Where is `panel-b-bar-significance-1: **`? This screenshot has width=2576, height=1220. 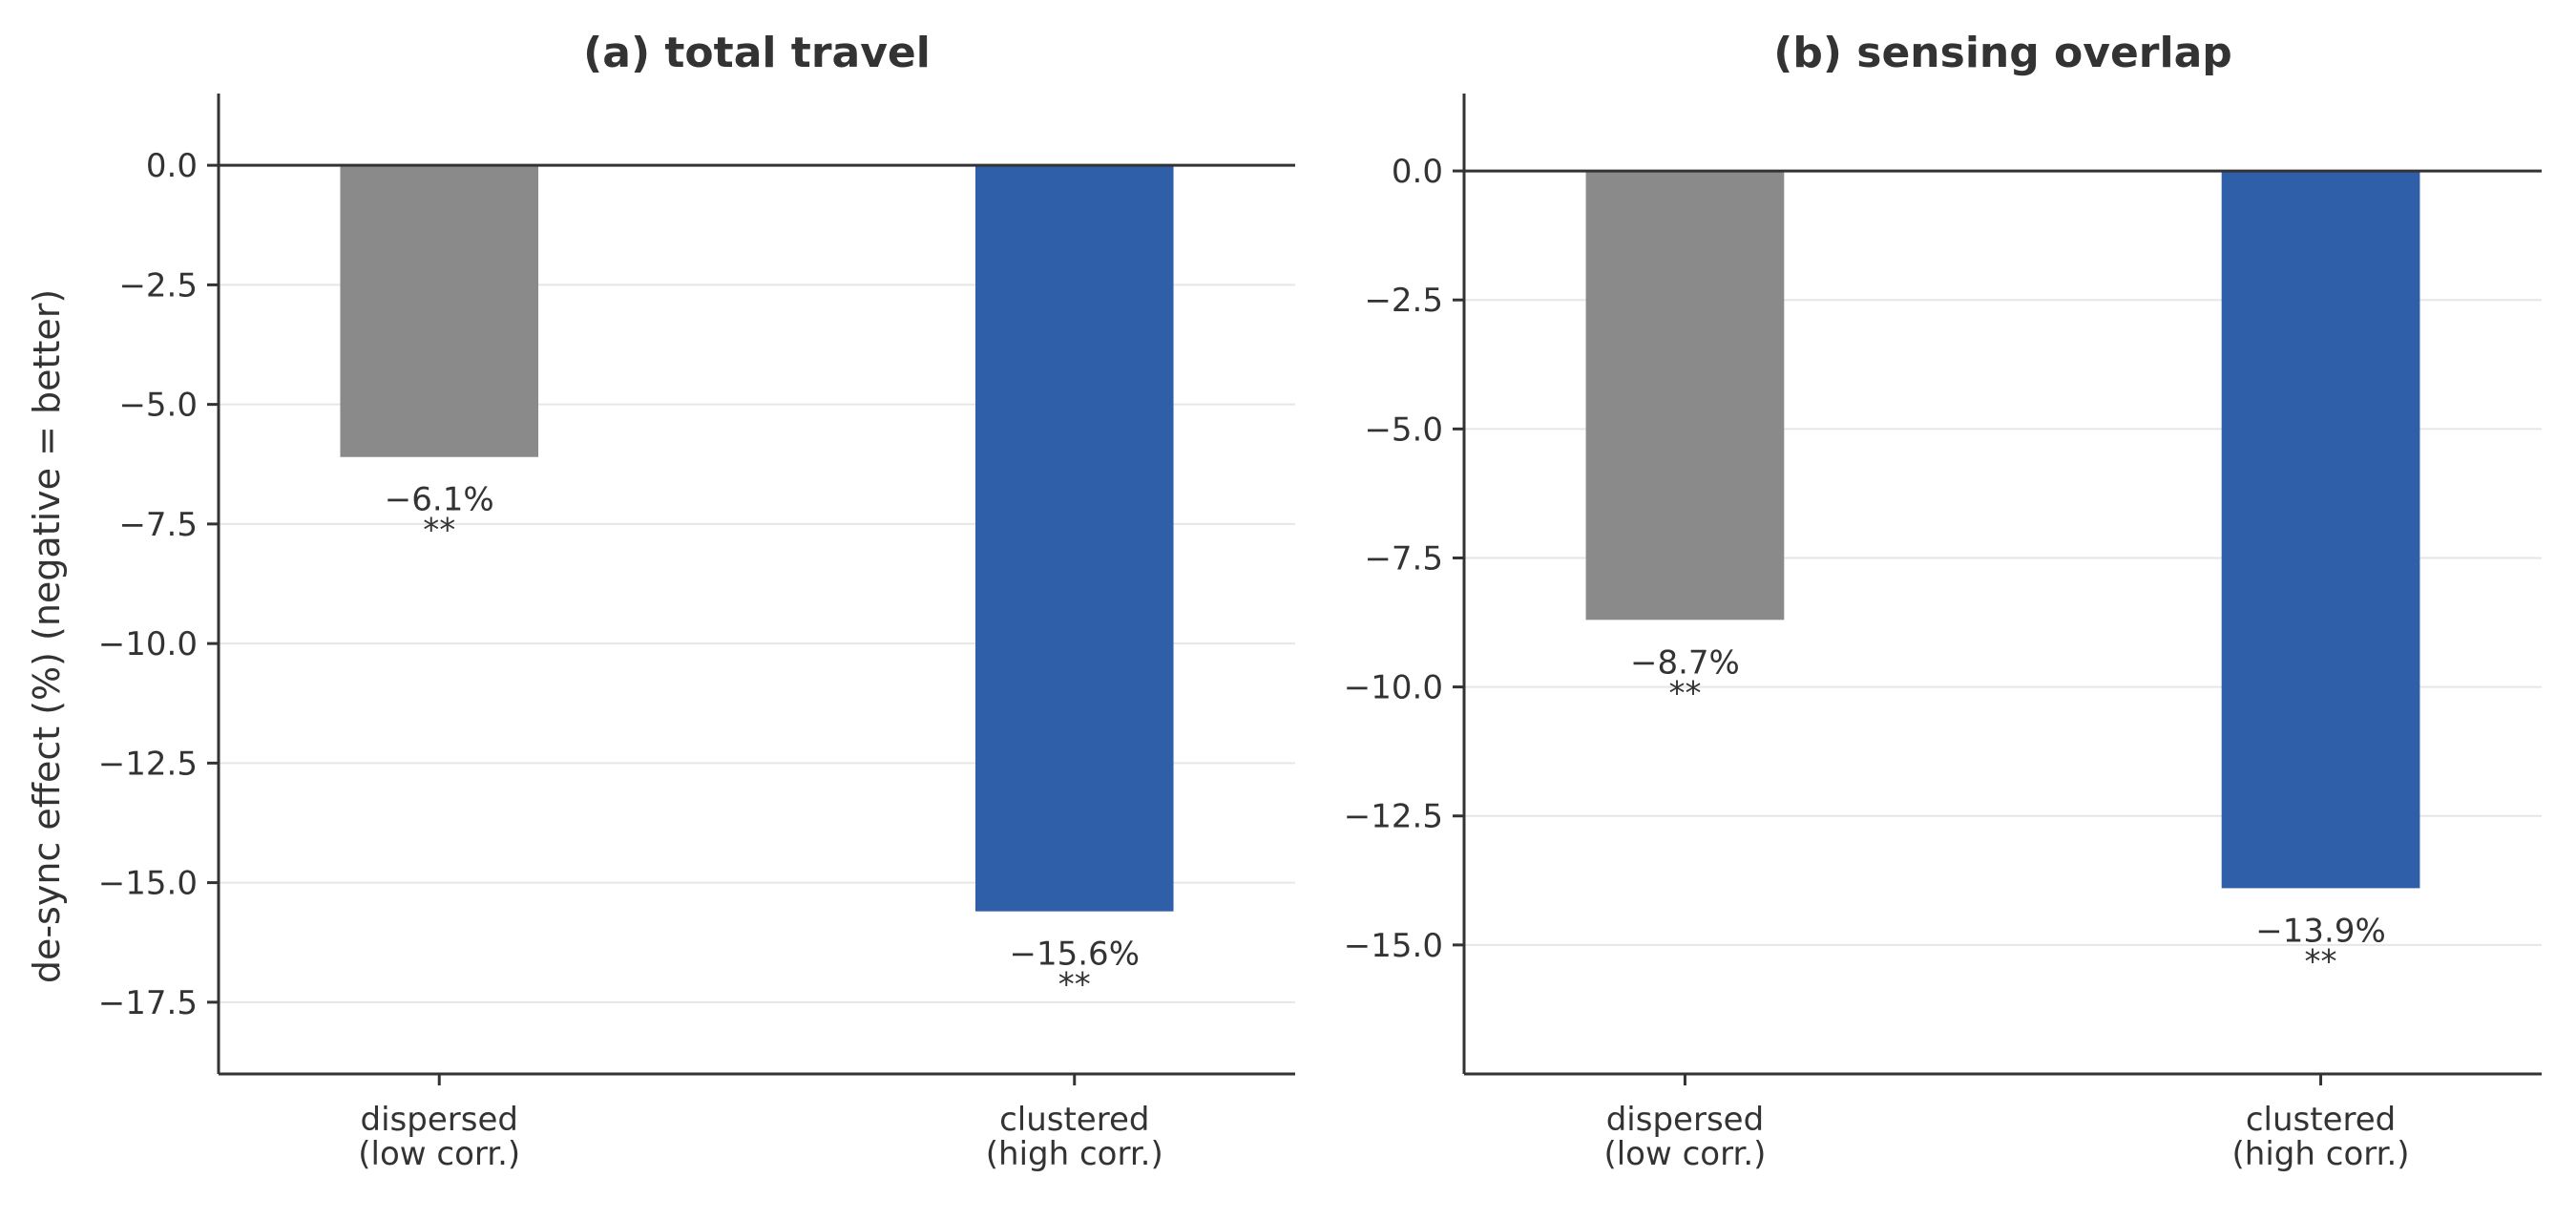 panel-b-bar-significance-1: ** is located at coordinates (2321, 961).